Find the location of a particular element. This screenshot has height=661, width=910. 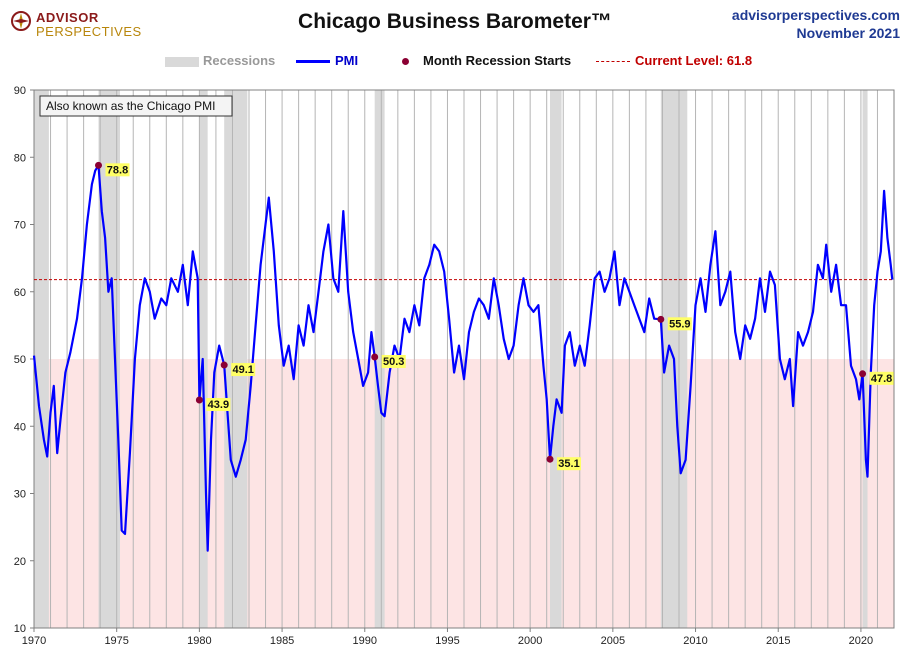

marker-label: 50.3 is located at coordinates (393, 362).